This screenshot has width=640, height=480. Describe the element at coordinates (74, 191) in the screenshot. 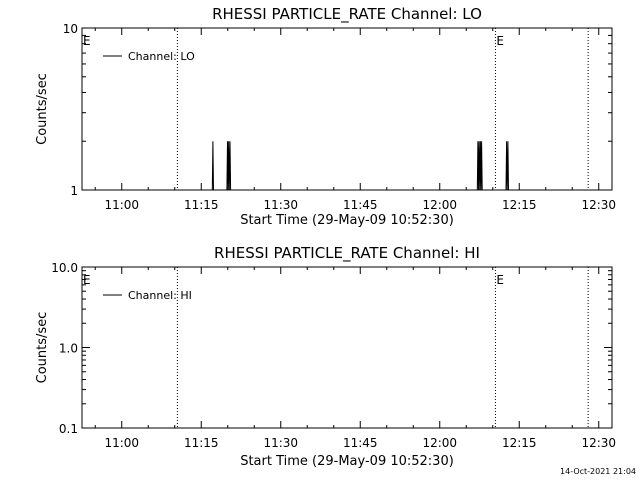

I see `y-tick-label: 1` at that location.